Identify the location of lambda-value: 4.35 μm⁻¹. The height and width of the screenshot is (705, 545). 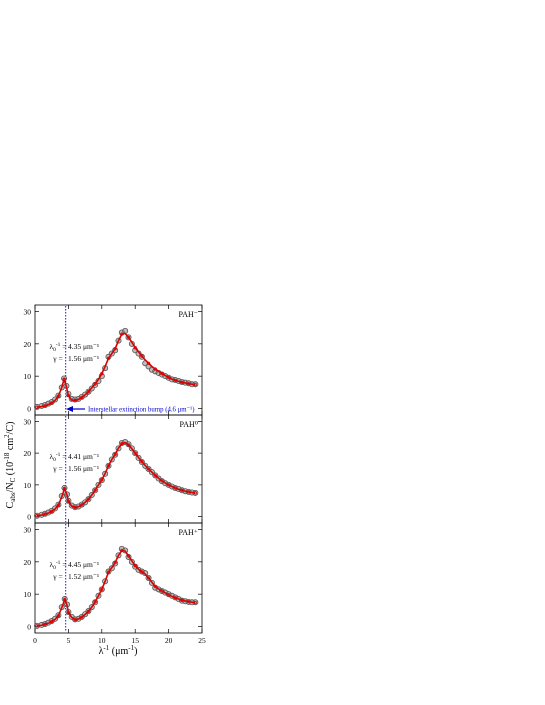
(83, 346).